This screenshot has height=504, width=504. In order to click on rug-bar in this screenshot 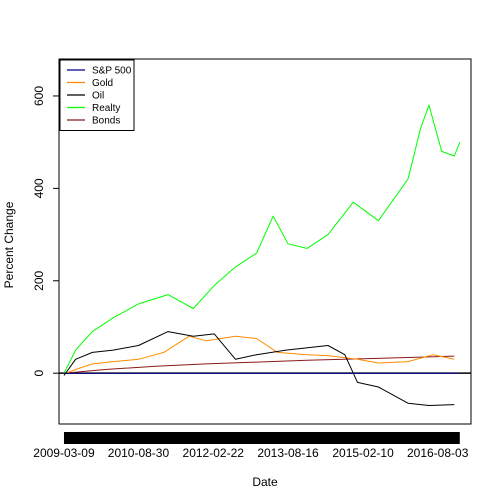, I will do `click(261, 438)`.